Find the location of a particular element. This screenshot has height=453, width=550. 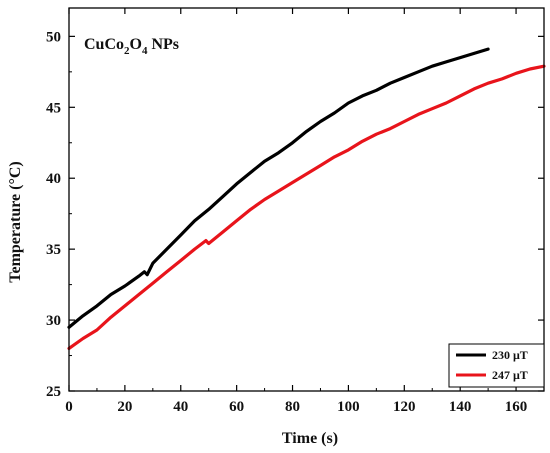

legend-label-247: 247 μT is located at coordinates (510, 375).